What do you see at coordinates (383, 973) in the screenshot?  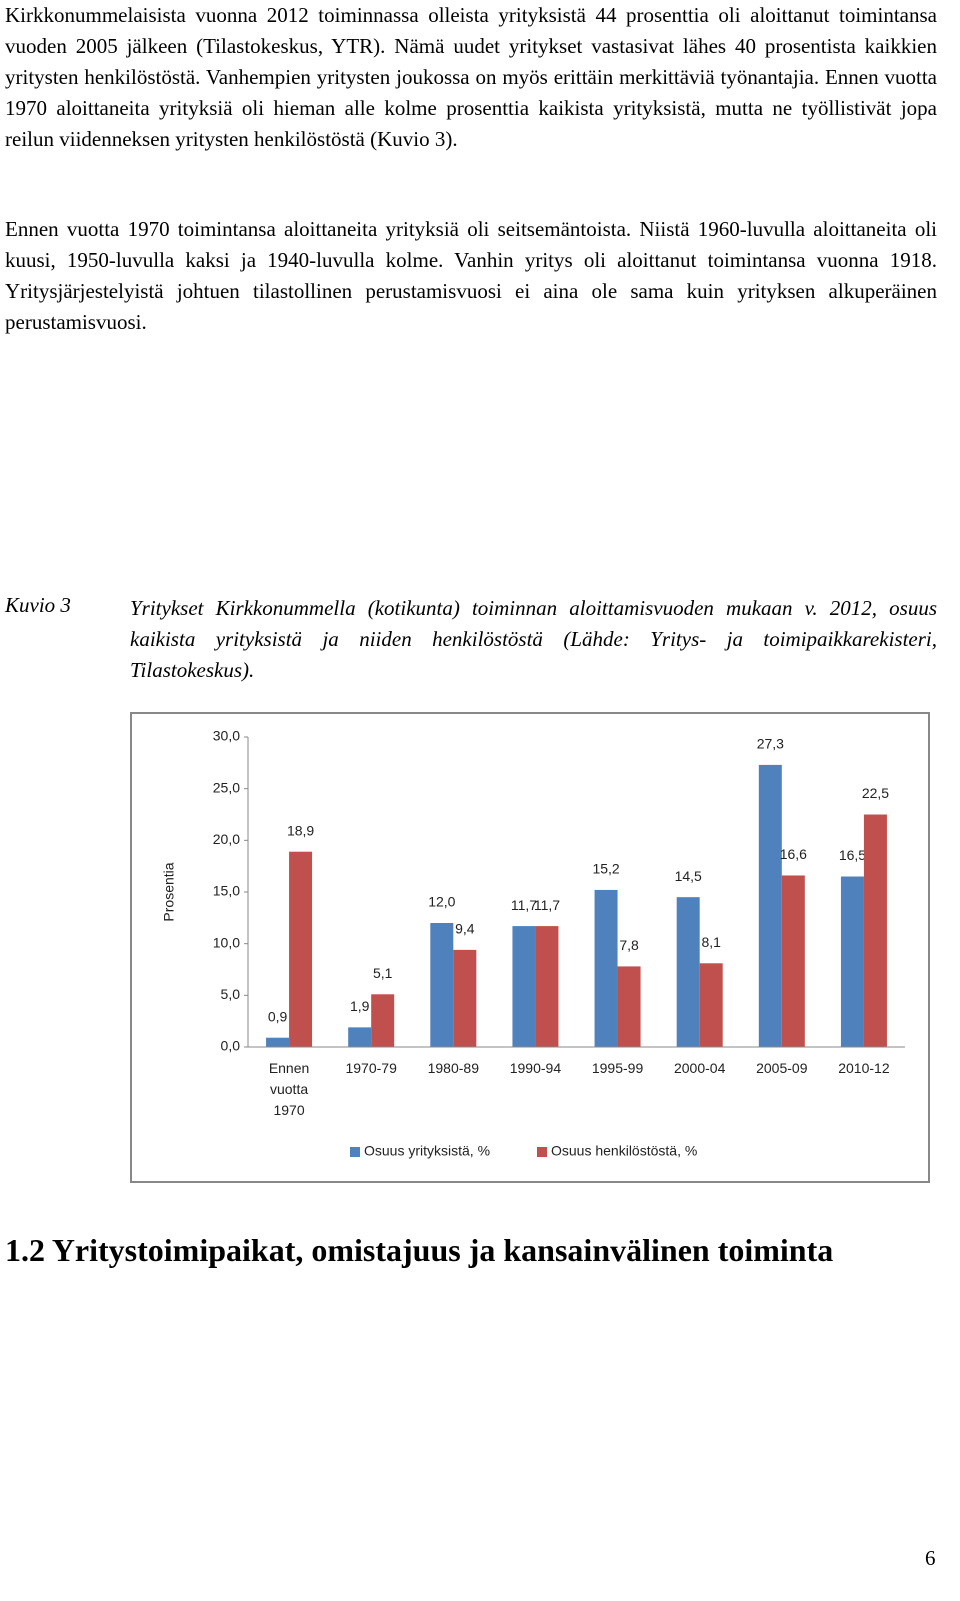 I see `value-label: 5,1` at bounding box center [383, 973].